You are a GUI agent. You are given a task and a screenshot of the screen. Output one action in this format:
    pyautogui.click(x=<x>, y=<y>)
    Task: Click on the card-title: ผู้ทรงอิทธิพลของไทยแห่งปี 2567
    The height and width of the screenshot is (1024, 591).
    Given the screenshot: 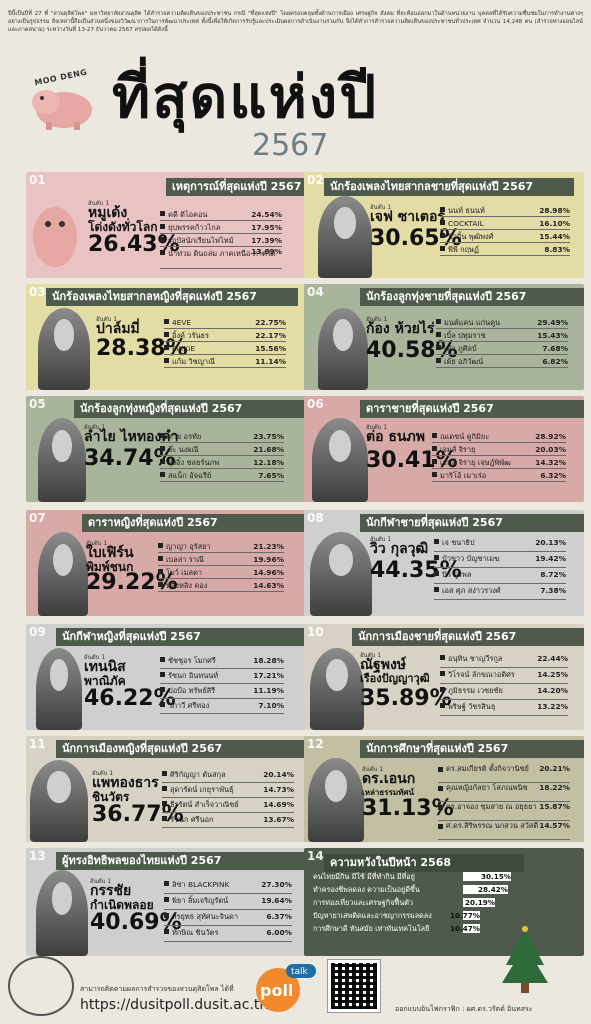 What is the action you would take?
    pyautogui.click(x=181, y=861)
    